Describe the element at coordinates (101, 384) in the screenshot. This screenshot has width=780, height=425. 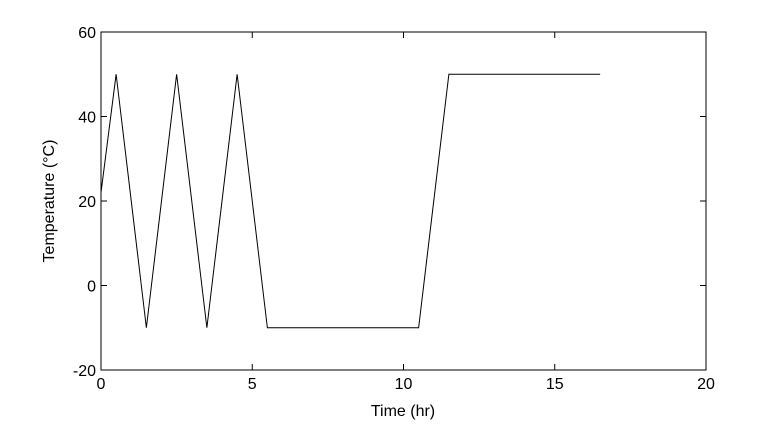
I see `x-tick-label: 0` at that location.